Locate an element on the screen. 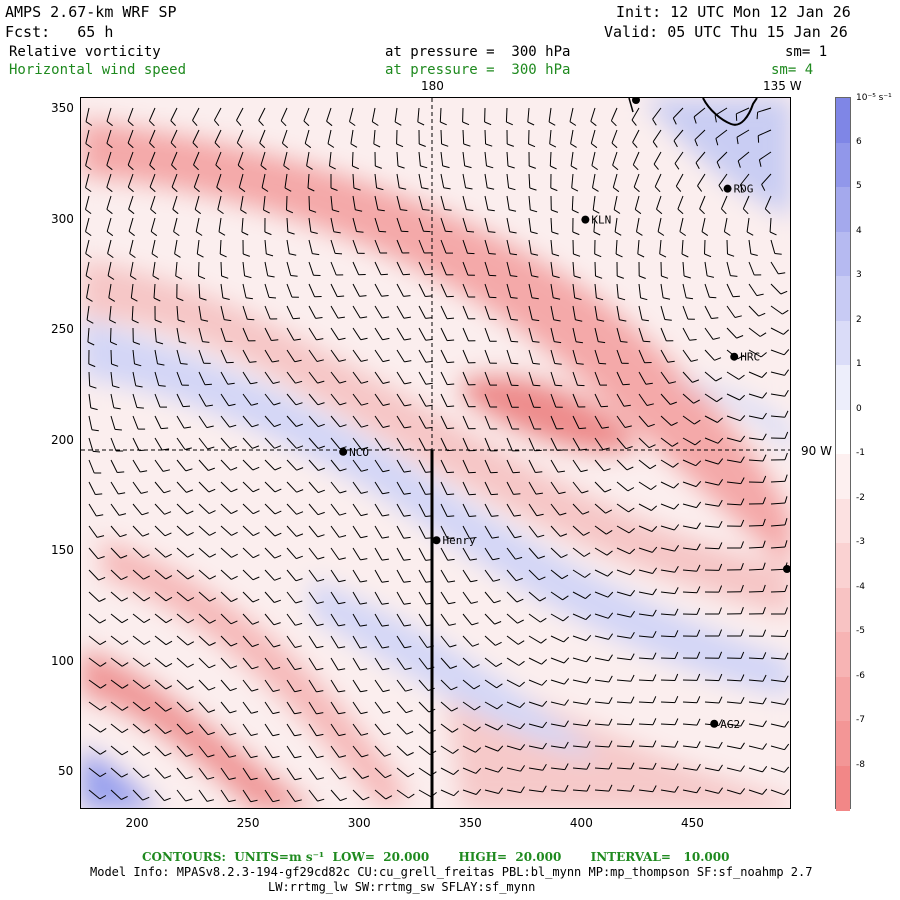 The image size is (900, 900). station-dot-kln is located at coordinates (585, 219).